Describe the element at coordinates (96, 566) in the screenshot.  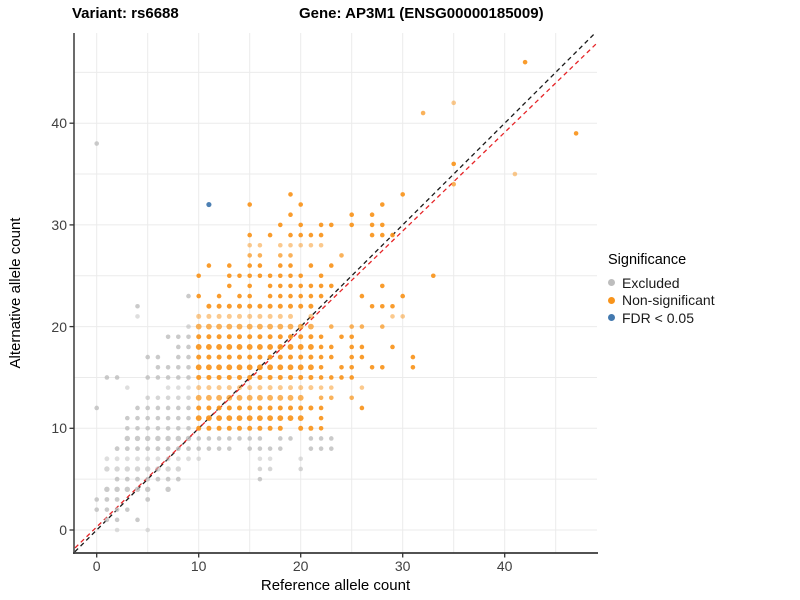
I see `x-tick-label: 0` at that location.